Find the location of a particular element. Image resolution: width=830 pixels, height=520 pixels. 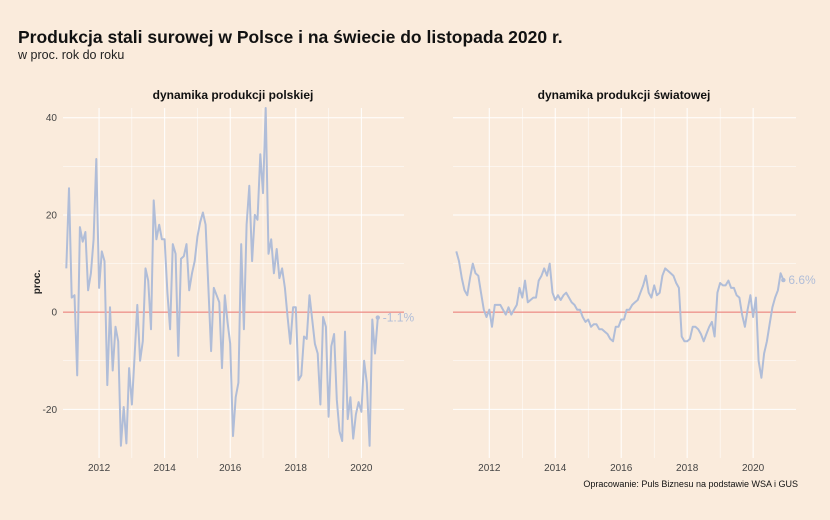

facet-title-polish: dynamika produkcji polskiej is located at coordinates (233, 95).